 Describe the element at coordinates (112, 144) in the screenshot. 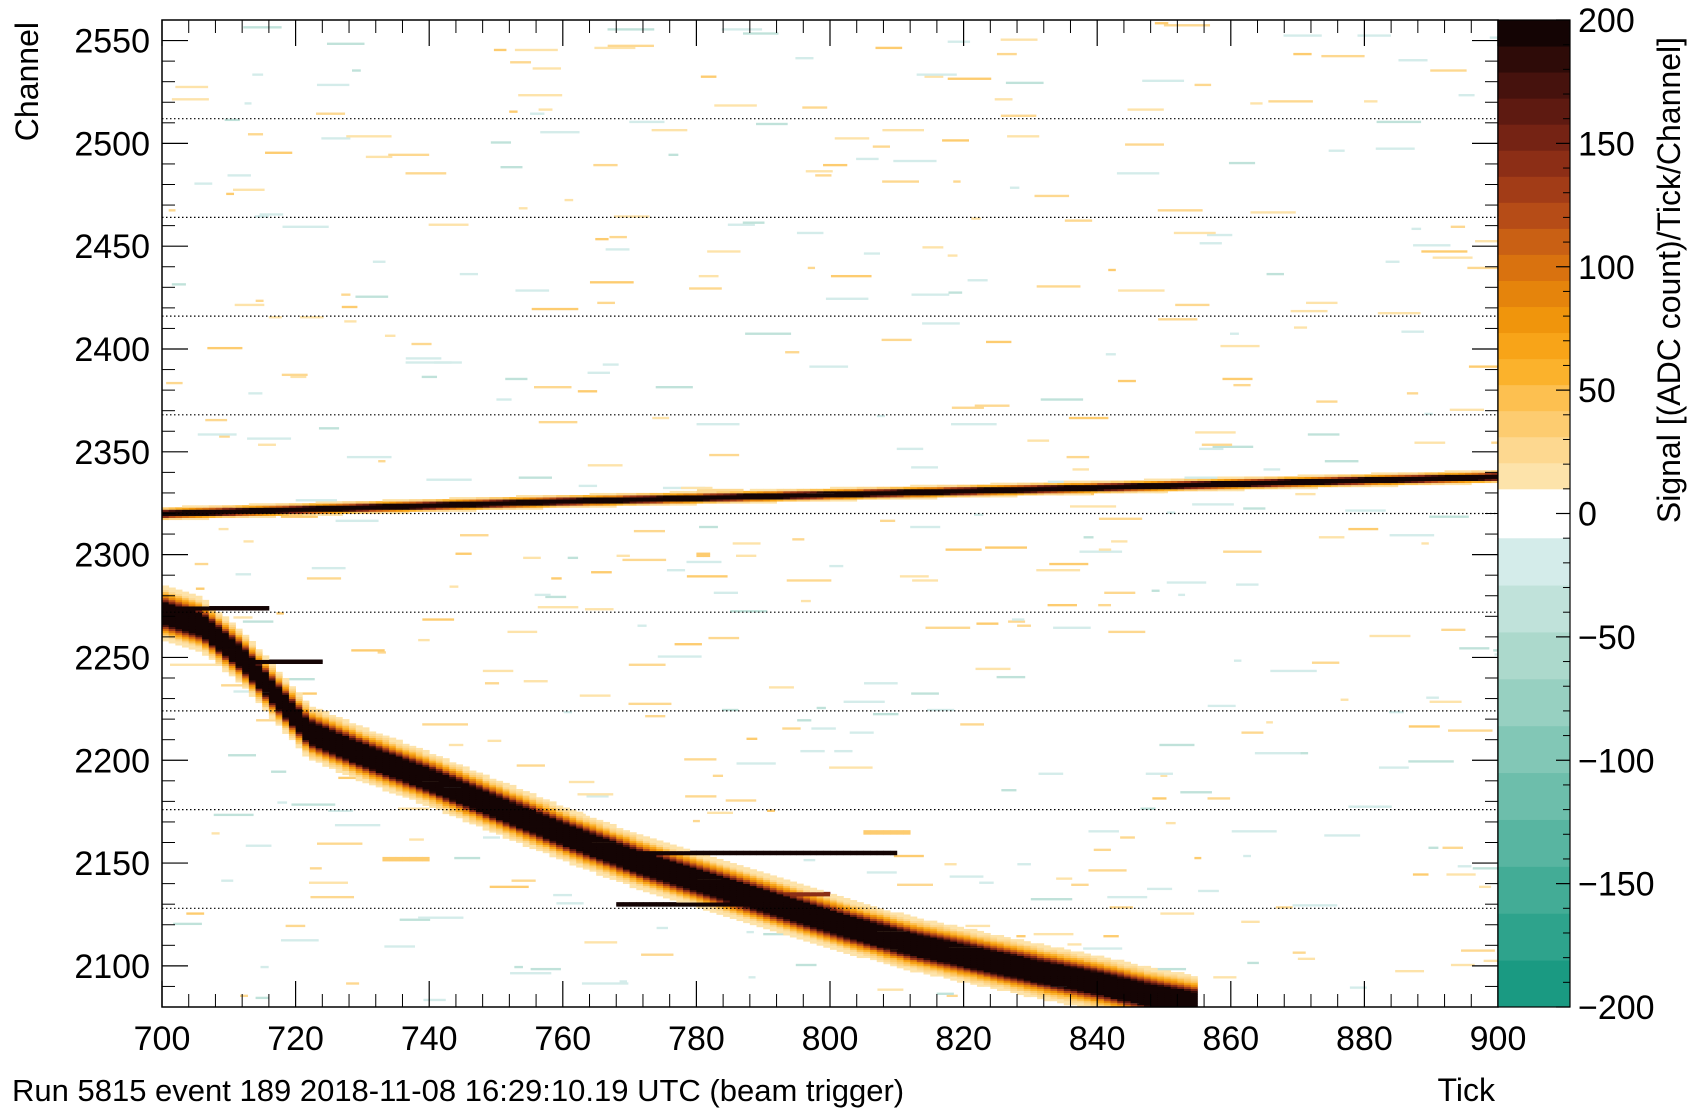

I see `y-tick-label: 2500` at that location.